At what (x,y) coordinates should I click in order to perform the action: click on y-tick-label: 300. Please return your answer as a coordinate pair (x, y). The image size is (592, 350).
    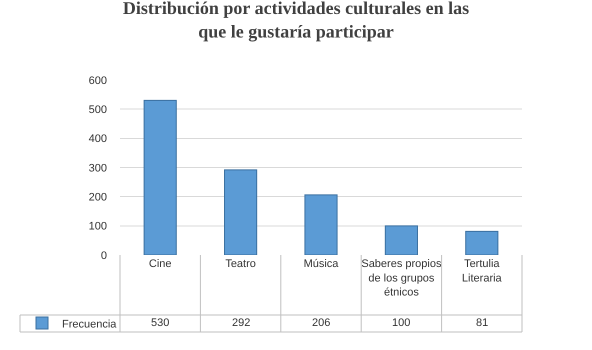
    Looking at the image, I should click on (97, 168).